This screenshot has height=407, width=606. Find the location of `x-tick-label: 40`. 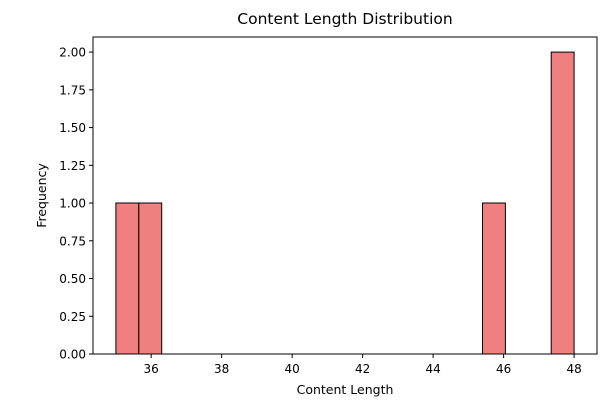

x-tick-label: 40 is located at coordinates (291, 369).